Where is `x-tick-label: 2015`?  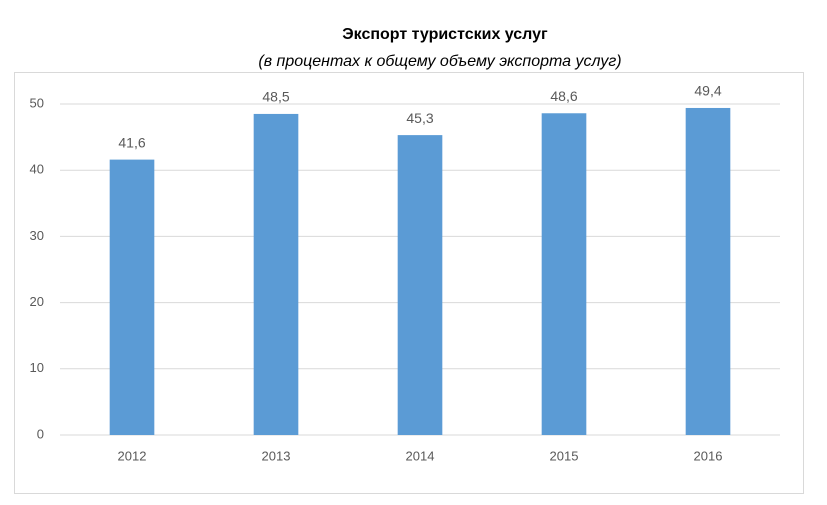
x-tick-label: 2015 is located at coordinates (564, 455).